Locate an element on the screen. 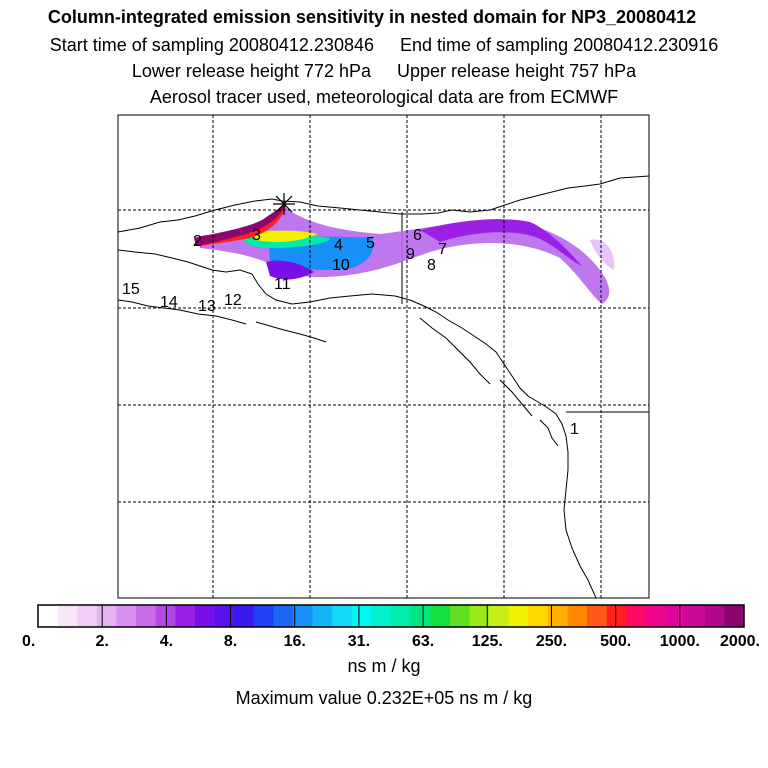 This screenshot has height=768, width=768. point-label: 1 is located at coordinates (574, 429).